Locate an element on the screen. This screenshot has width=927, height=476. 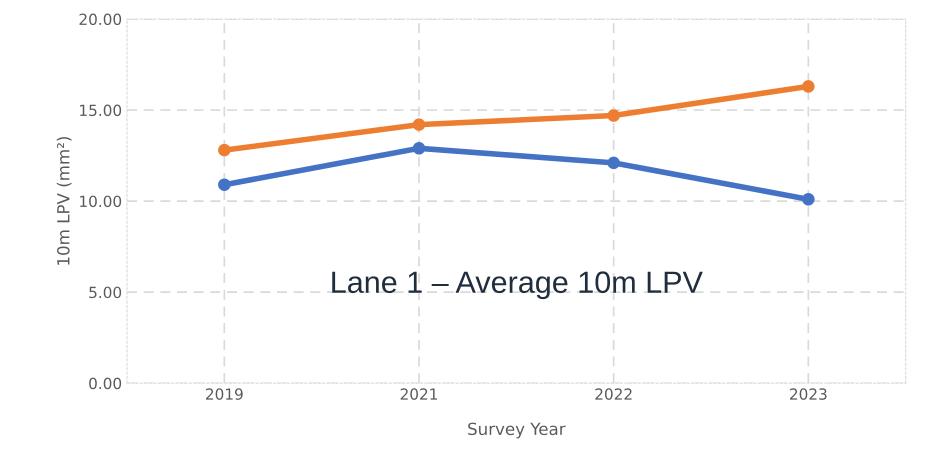
x-tick-label: 2023 is located at coordinates (808, 394).